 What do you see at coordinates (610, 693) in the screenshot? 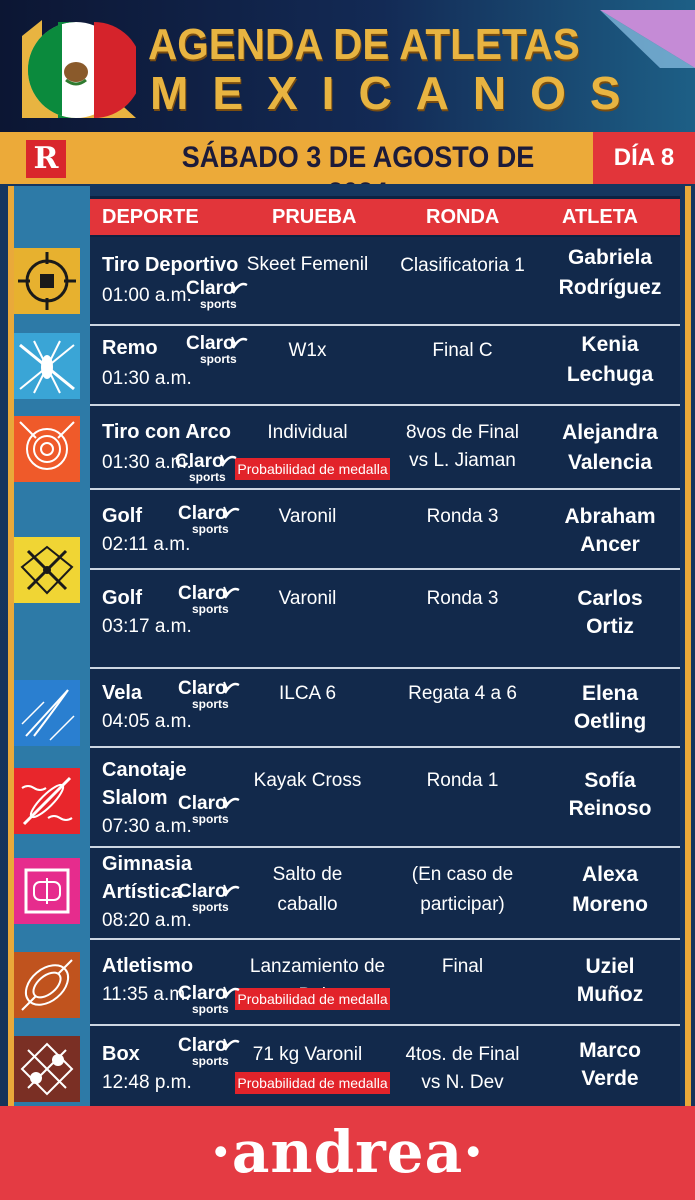
I see `athlete-first-name: Elena` at bounding box center [610, 693].